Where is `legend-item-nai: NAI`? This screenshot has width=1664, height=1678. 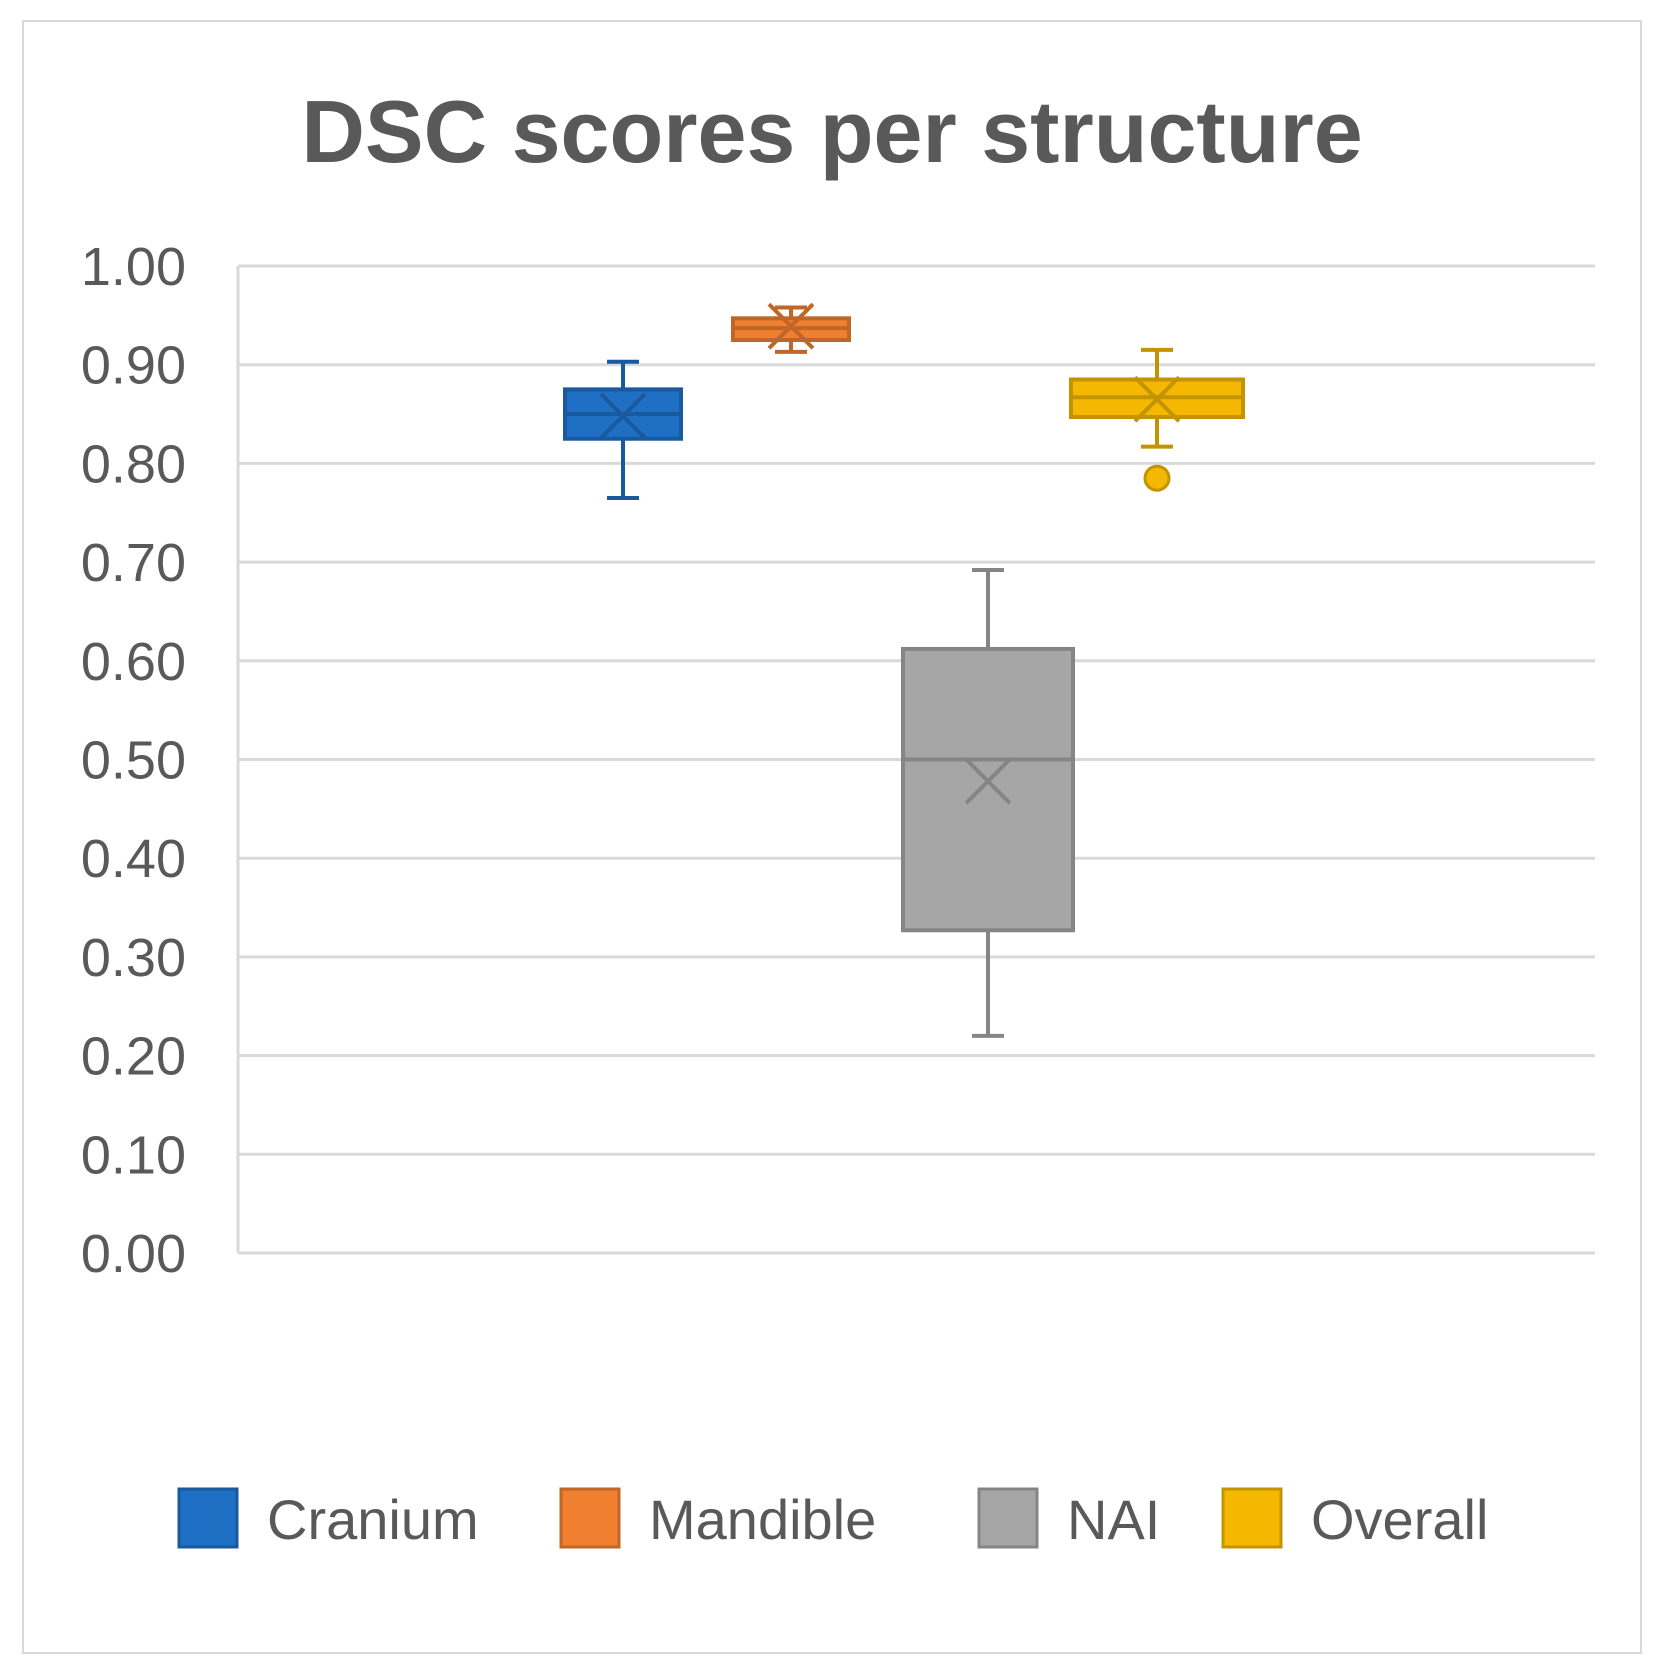
legend-item-nai: NAI is located at coordinates (1068, 1519).